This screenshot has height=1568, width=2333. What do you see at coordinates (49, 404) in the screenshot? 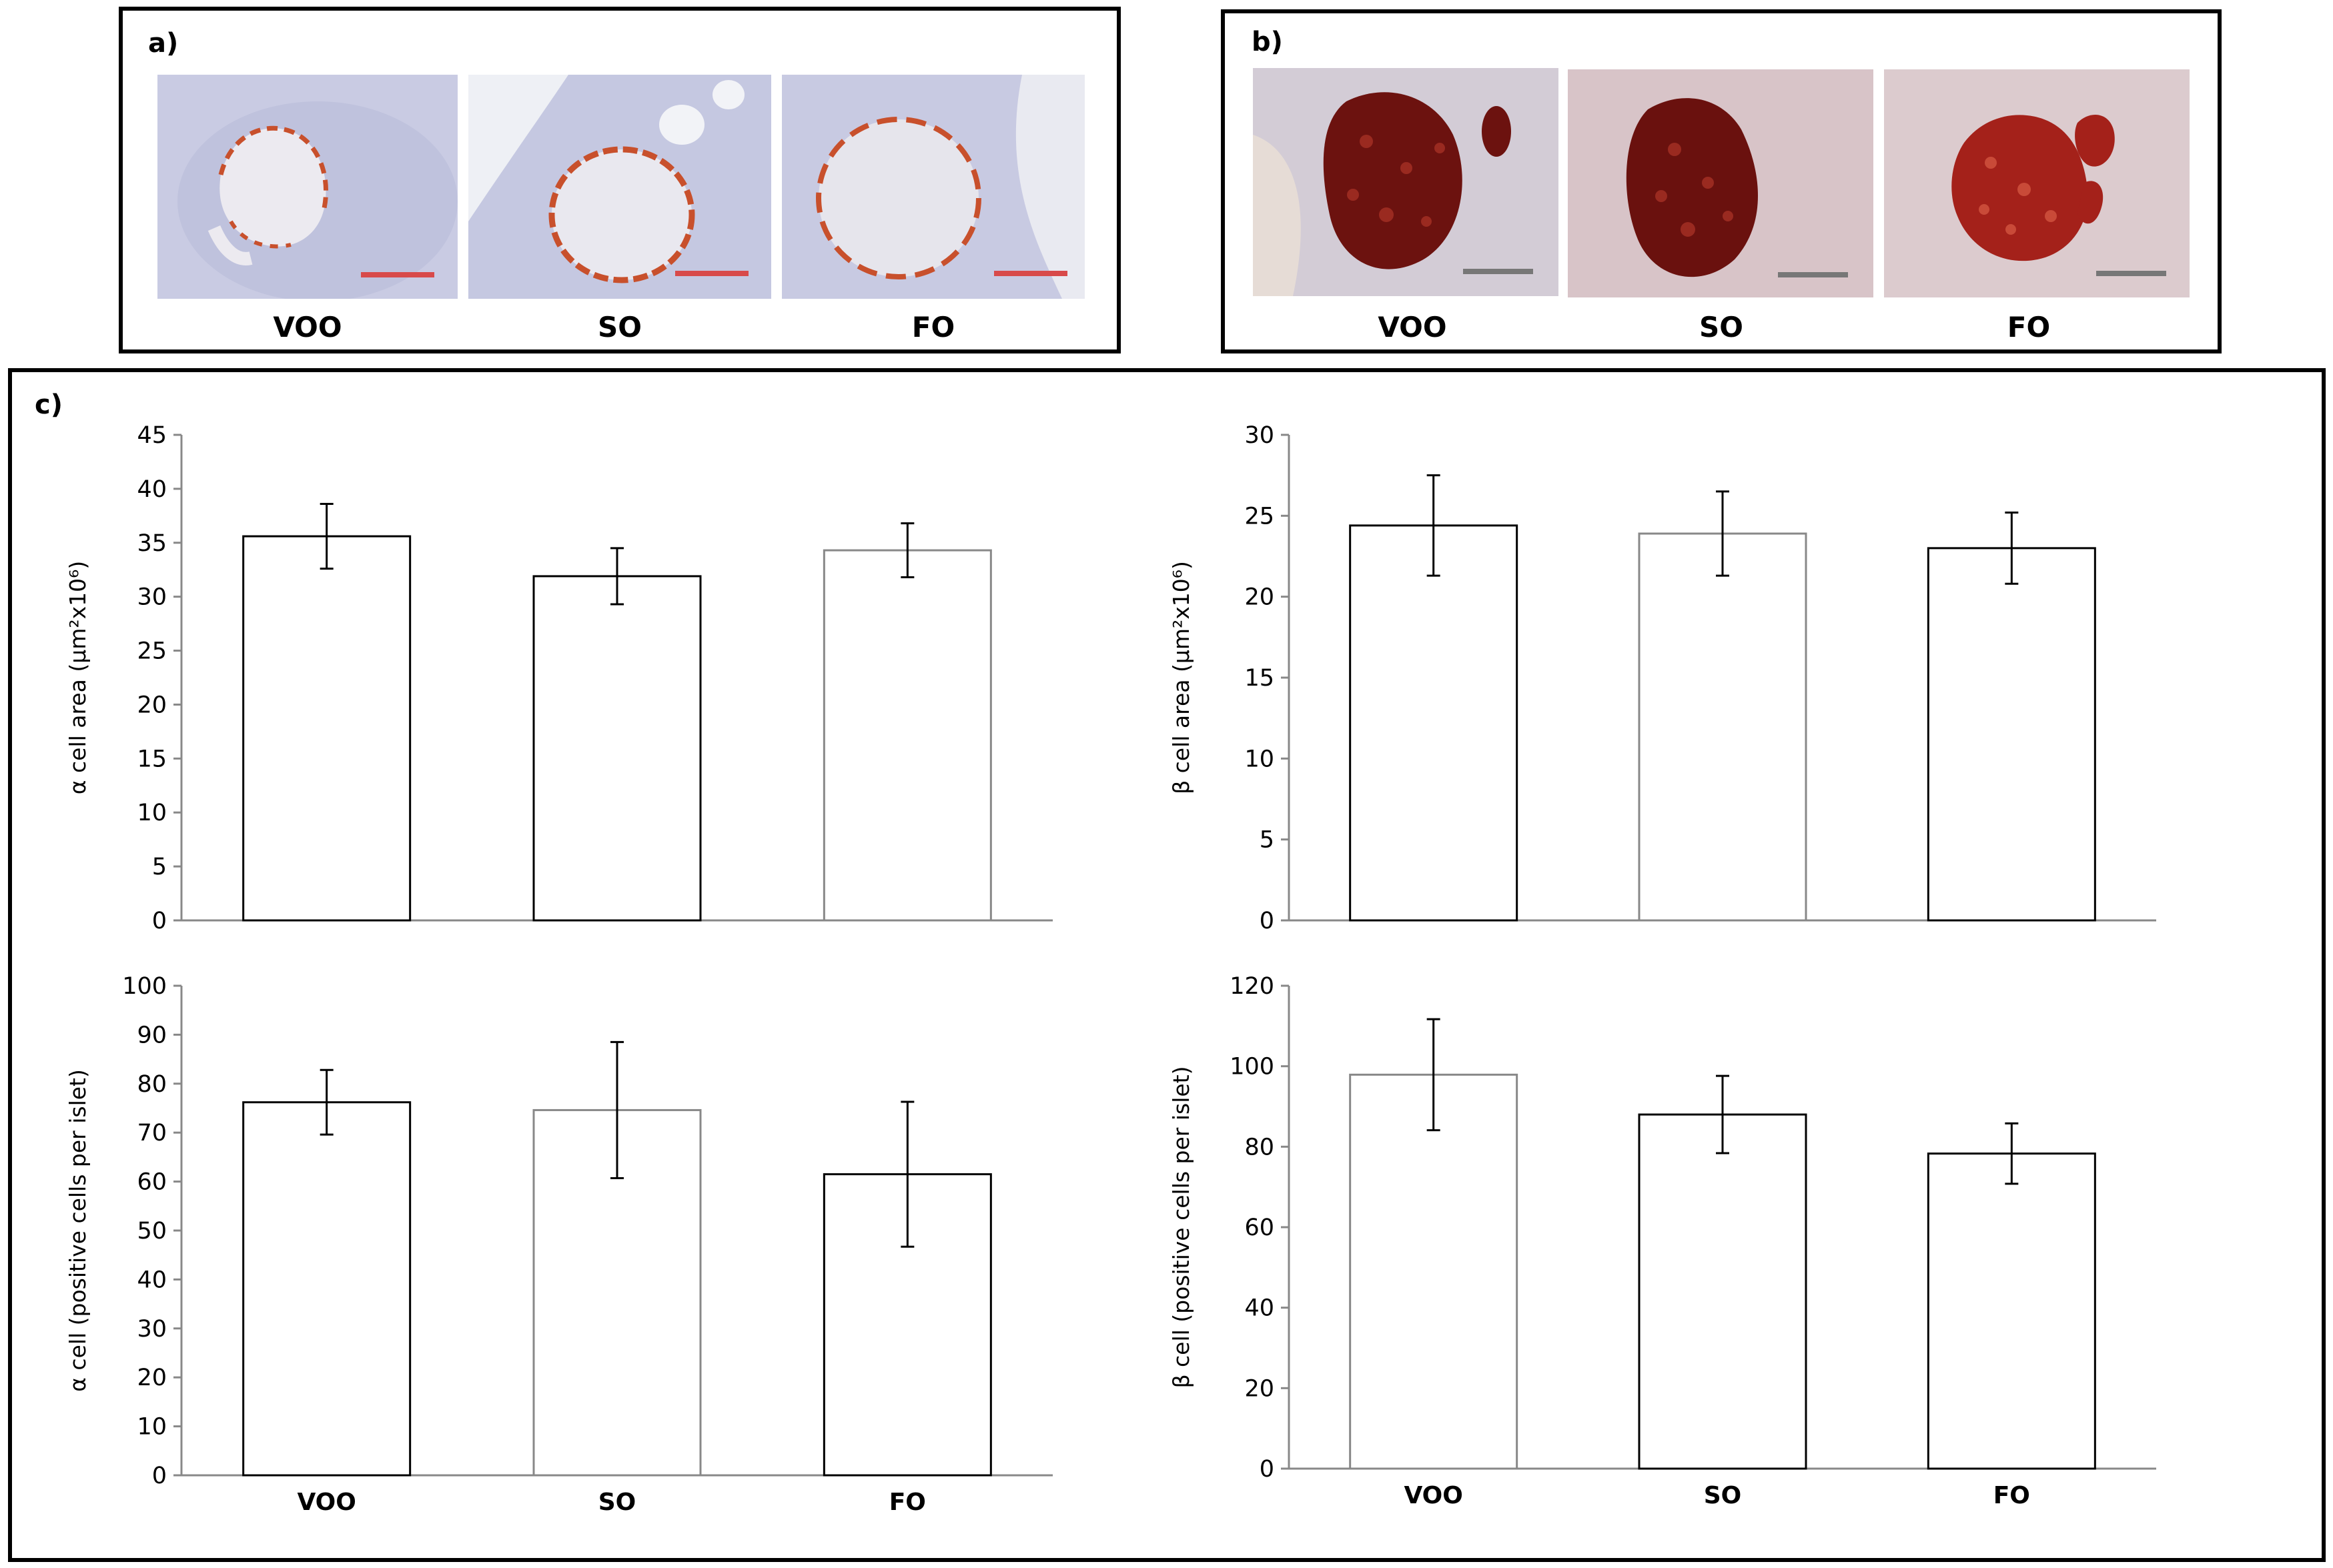
I see `panel-c-label: c)` at bounding box center [49, 404].